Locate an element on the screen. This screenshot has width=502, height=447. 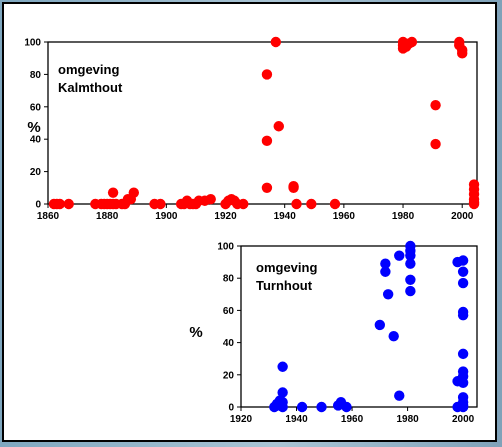
kalmthout-x-tick-label: 1960 is located at coordinates (344, 216).